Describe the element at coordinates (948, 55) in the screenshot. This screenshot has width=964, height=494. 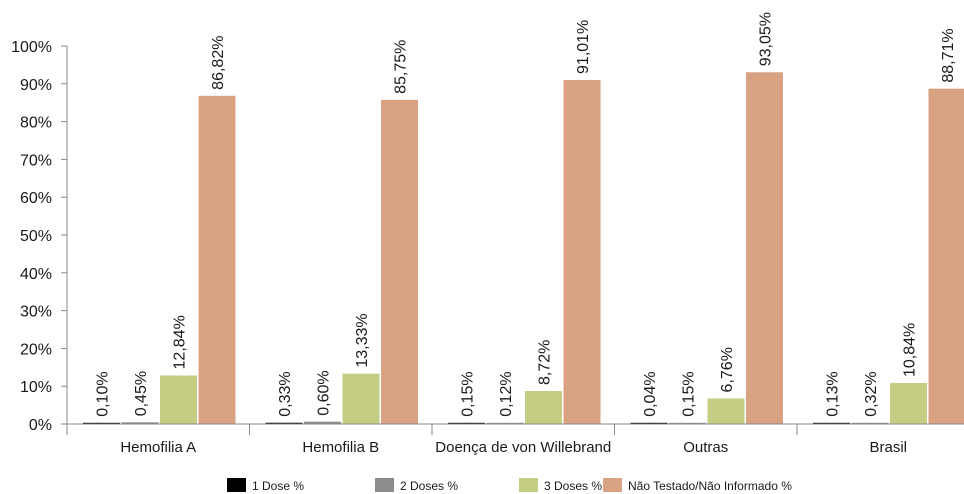
I see `data-label: 88,71%` at that location.